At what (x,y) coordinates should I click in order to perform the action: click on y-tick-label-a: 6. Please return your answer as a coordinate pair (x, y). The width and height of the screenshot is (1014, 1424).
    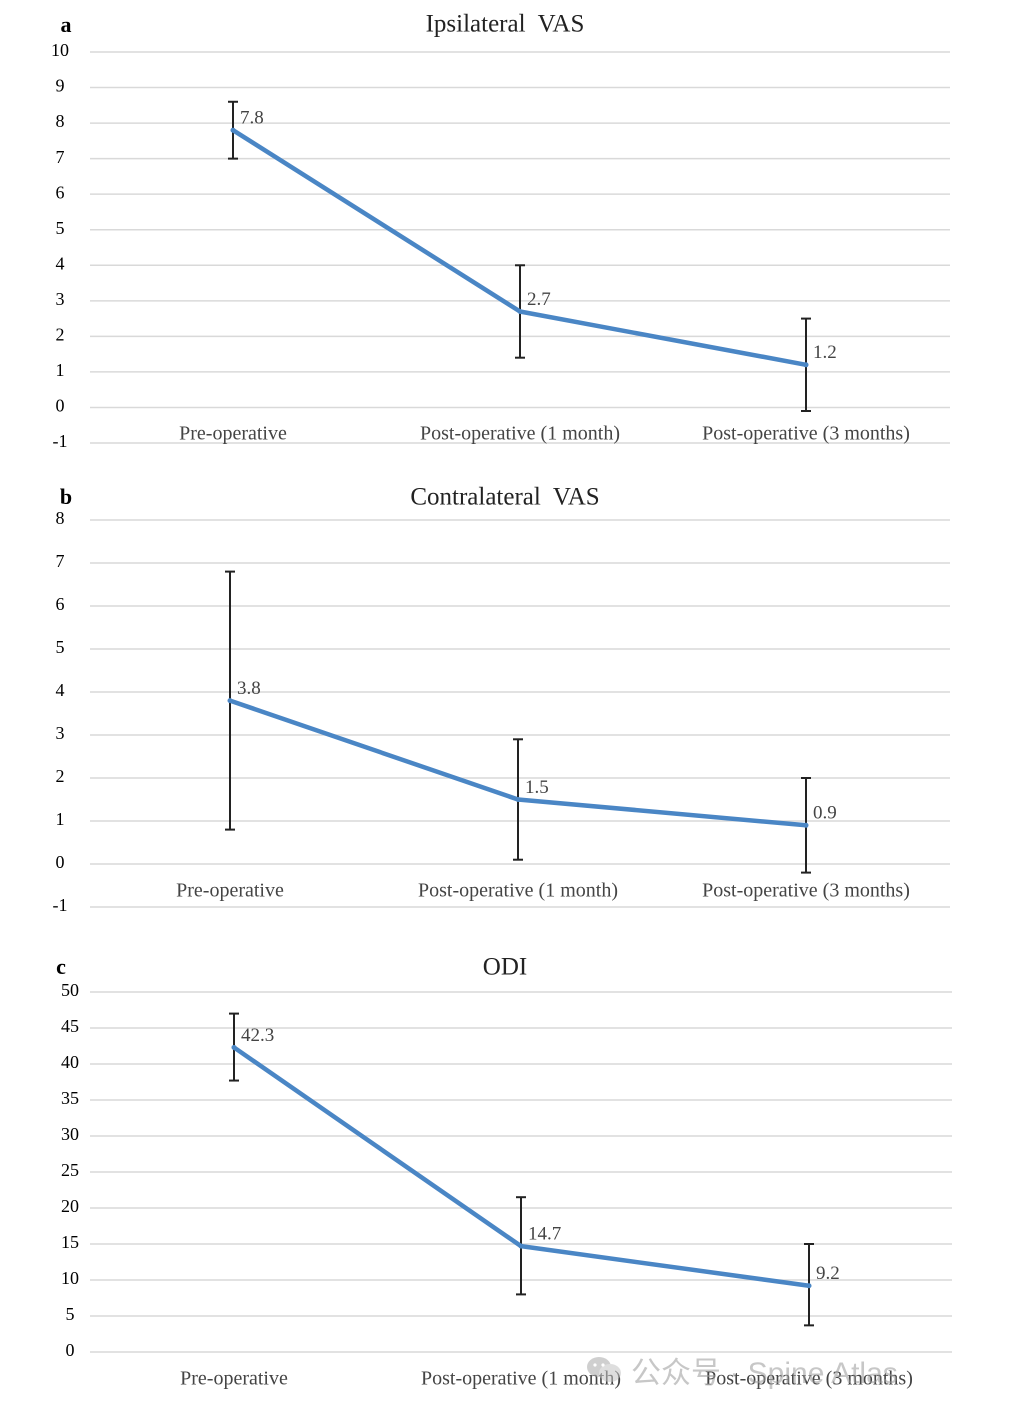
    Looking at the image, I should click on (60, 192).